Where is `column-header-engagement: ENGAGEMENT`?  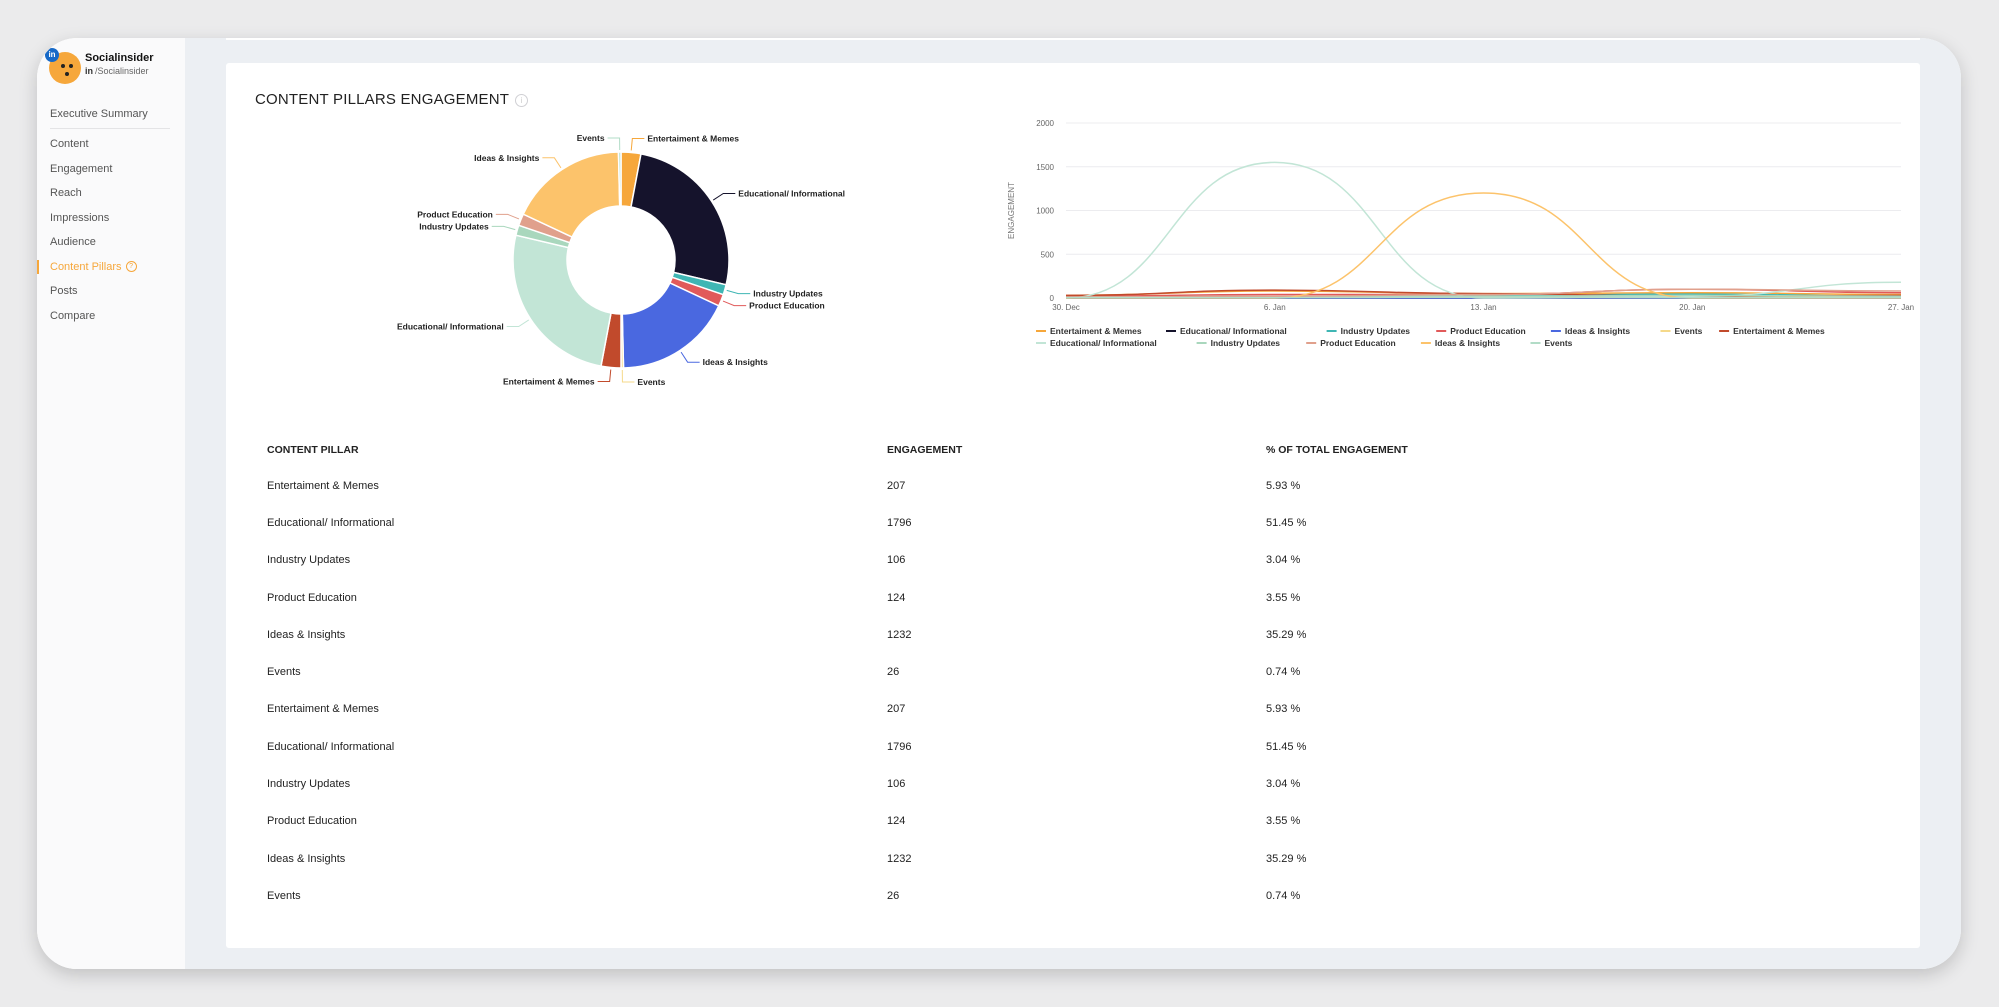
column-header-engagement: ENGAGEMENT is located at coordinates (925, 450).